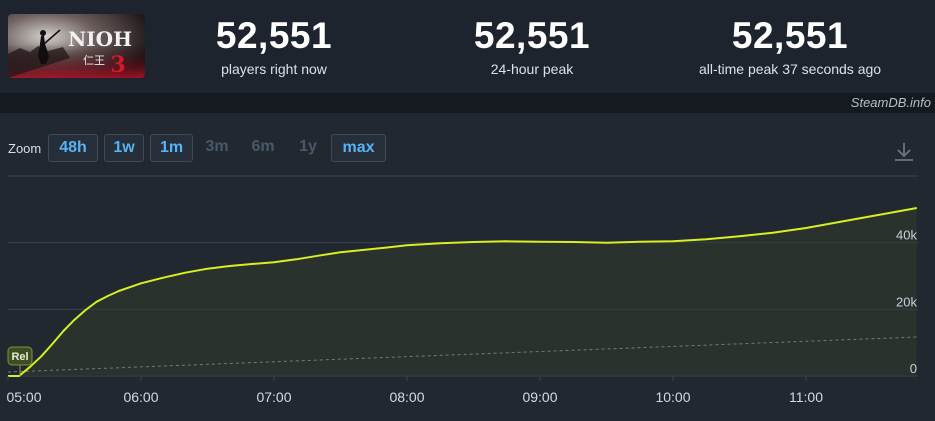 The height and width of the screenshot is (421, 935). Describe the element at coordinates (308, 146) in the screenshot. I see `zoom-1y-button: 1y` at that location.